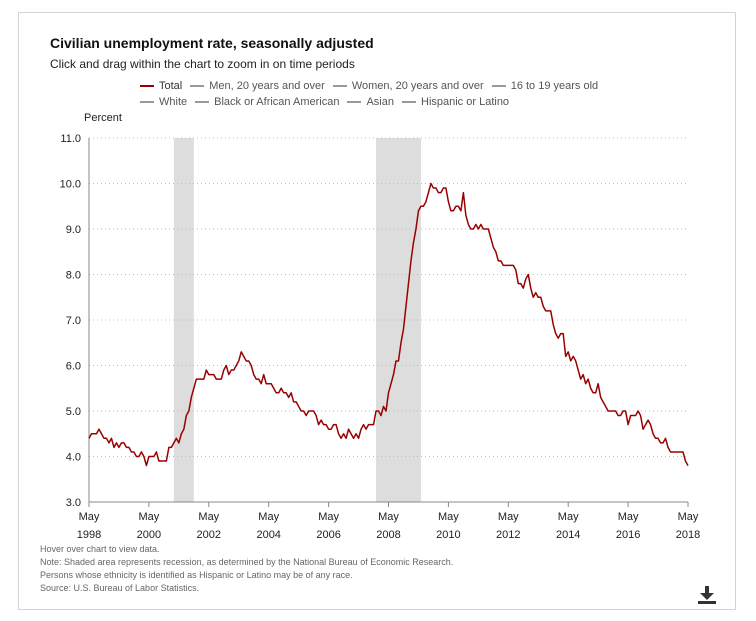  Describe the element at coordinates (388, 535) in the screenshot. I see `x-tick-label-year: 2008` at that location.